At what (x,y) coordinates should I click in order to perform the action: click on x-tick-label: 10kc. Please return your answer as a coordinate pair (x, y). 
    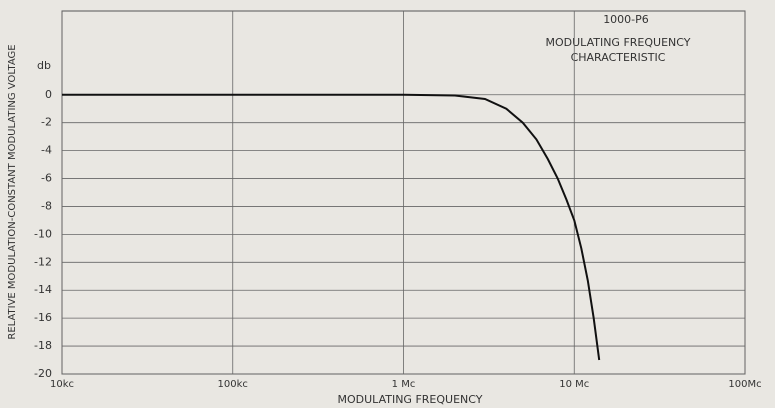
    Looking at the image, I should click on (62, 384).